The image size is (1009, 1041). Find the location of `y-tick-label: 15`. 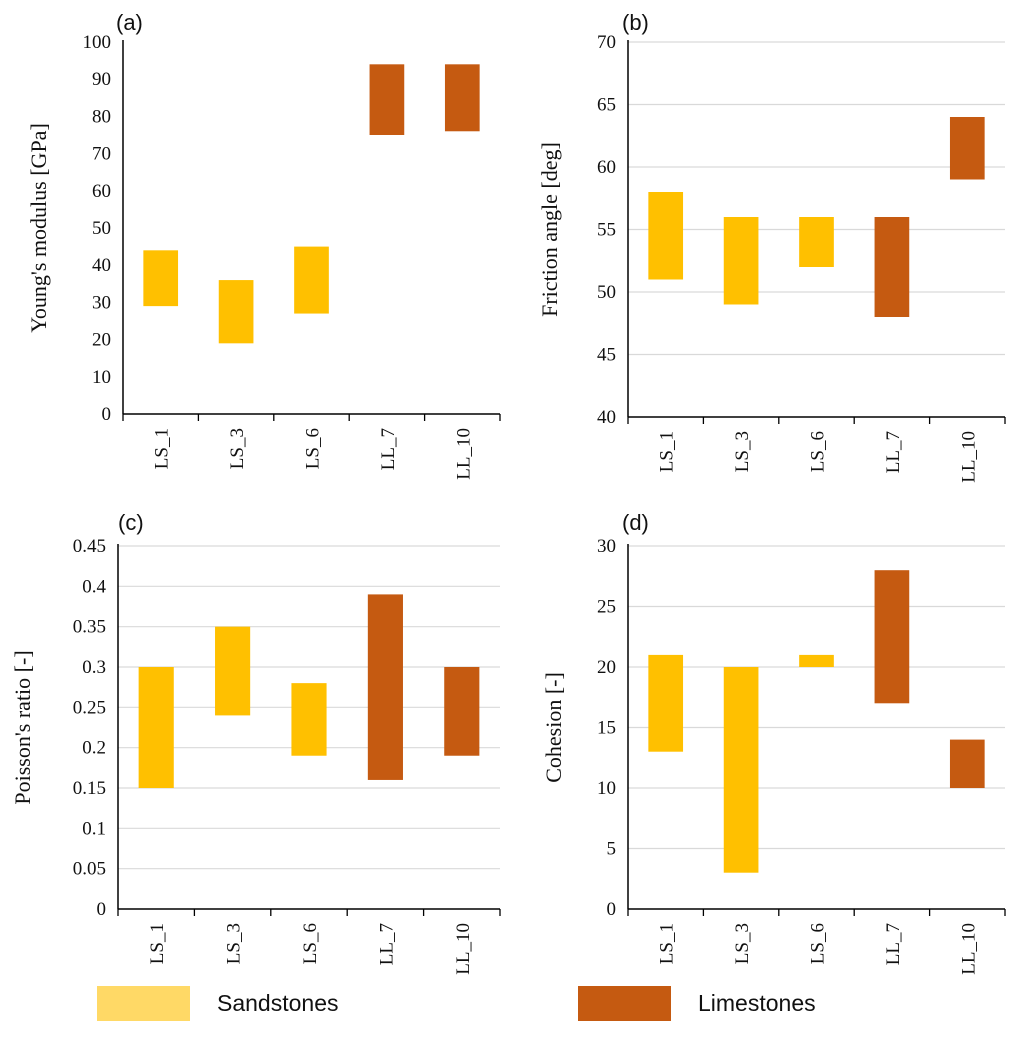

y-tick-label: 15 is located at coordinates (606, 728).